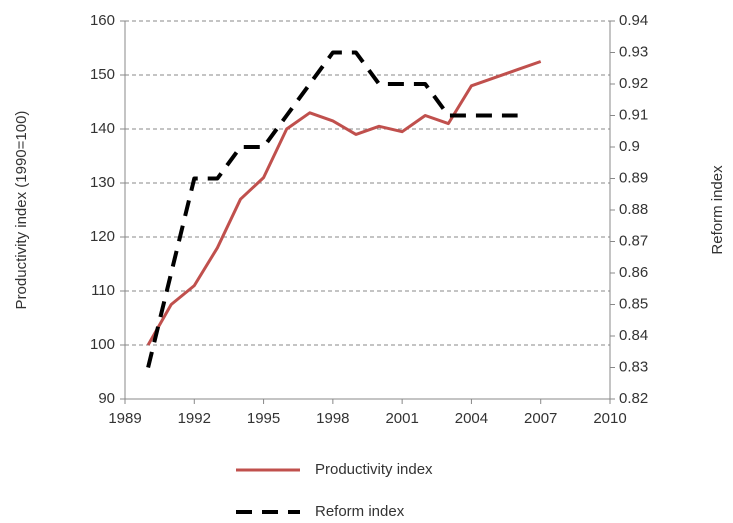 The height and width of the screenshot is (523, 733). What do you see at coordinates (609, 418) in the screenshot?
I see `x-tick-label: 2010` at bounding box center [609, 418].